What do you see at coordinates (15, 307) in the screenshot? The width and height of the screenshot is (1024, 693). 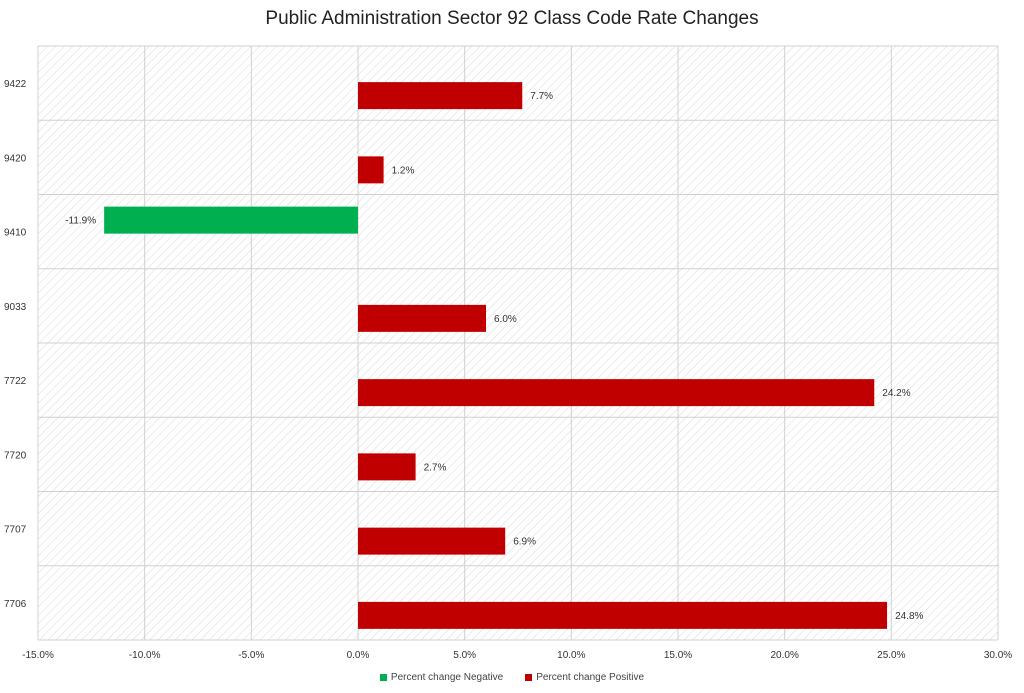 I see `category-label-9033: 9033` at bounding box center [15, 307].